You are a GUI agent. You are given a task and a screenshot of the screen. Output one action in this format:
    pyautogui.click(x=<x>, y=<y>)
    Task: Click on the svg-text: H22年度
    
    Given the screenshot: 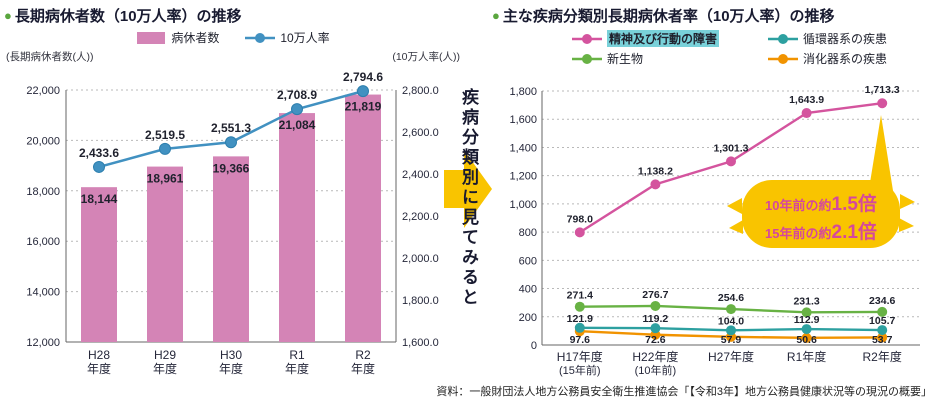 What is the action you would take?
    pyautogui.click(x=655, y=356)
    